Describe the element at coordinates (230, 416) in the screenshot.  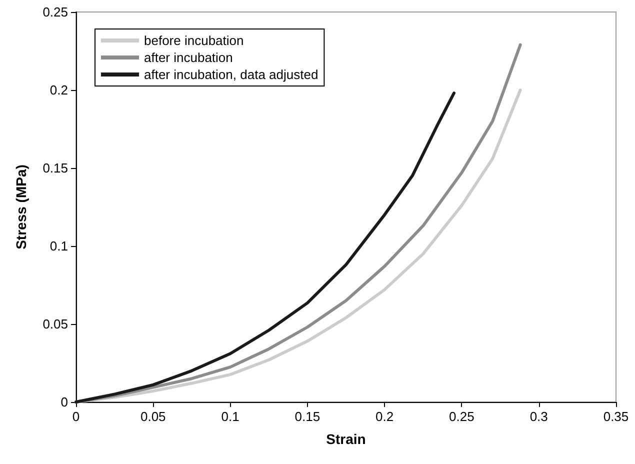
I see `x-tick-label: 0.1` at that location.